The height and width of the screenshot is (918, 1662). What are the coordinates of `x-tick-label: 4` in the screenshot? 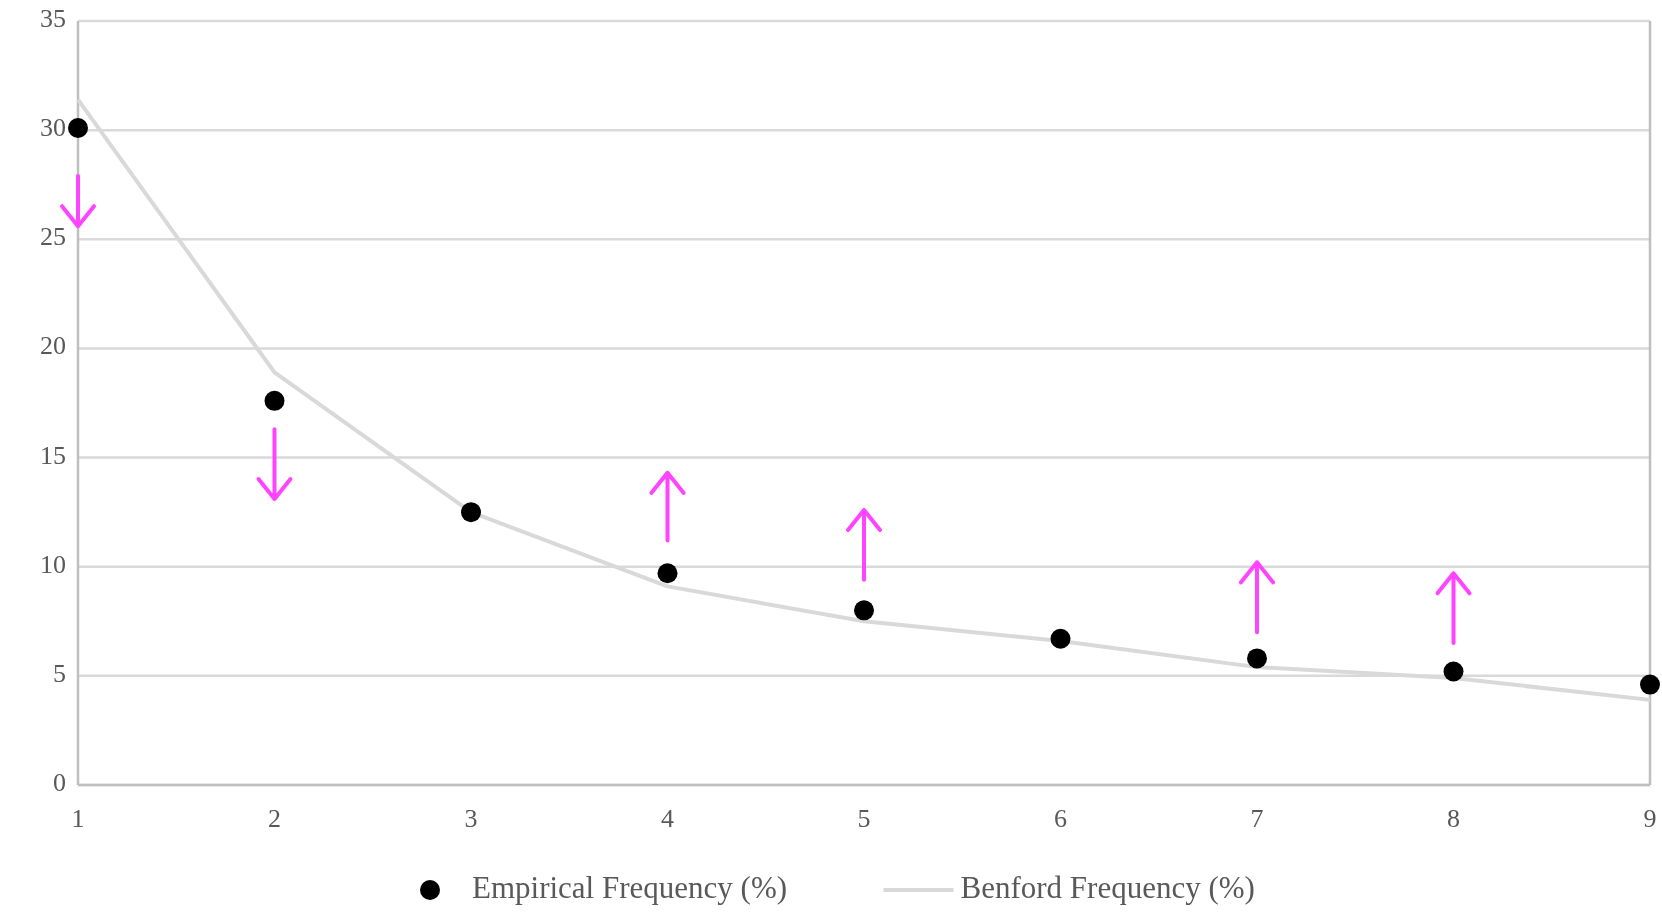 It's located at (667, 818).